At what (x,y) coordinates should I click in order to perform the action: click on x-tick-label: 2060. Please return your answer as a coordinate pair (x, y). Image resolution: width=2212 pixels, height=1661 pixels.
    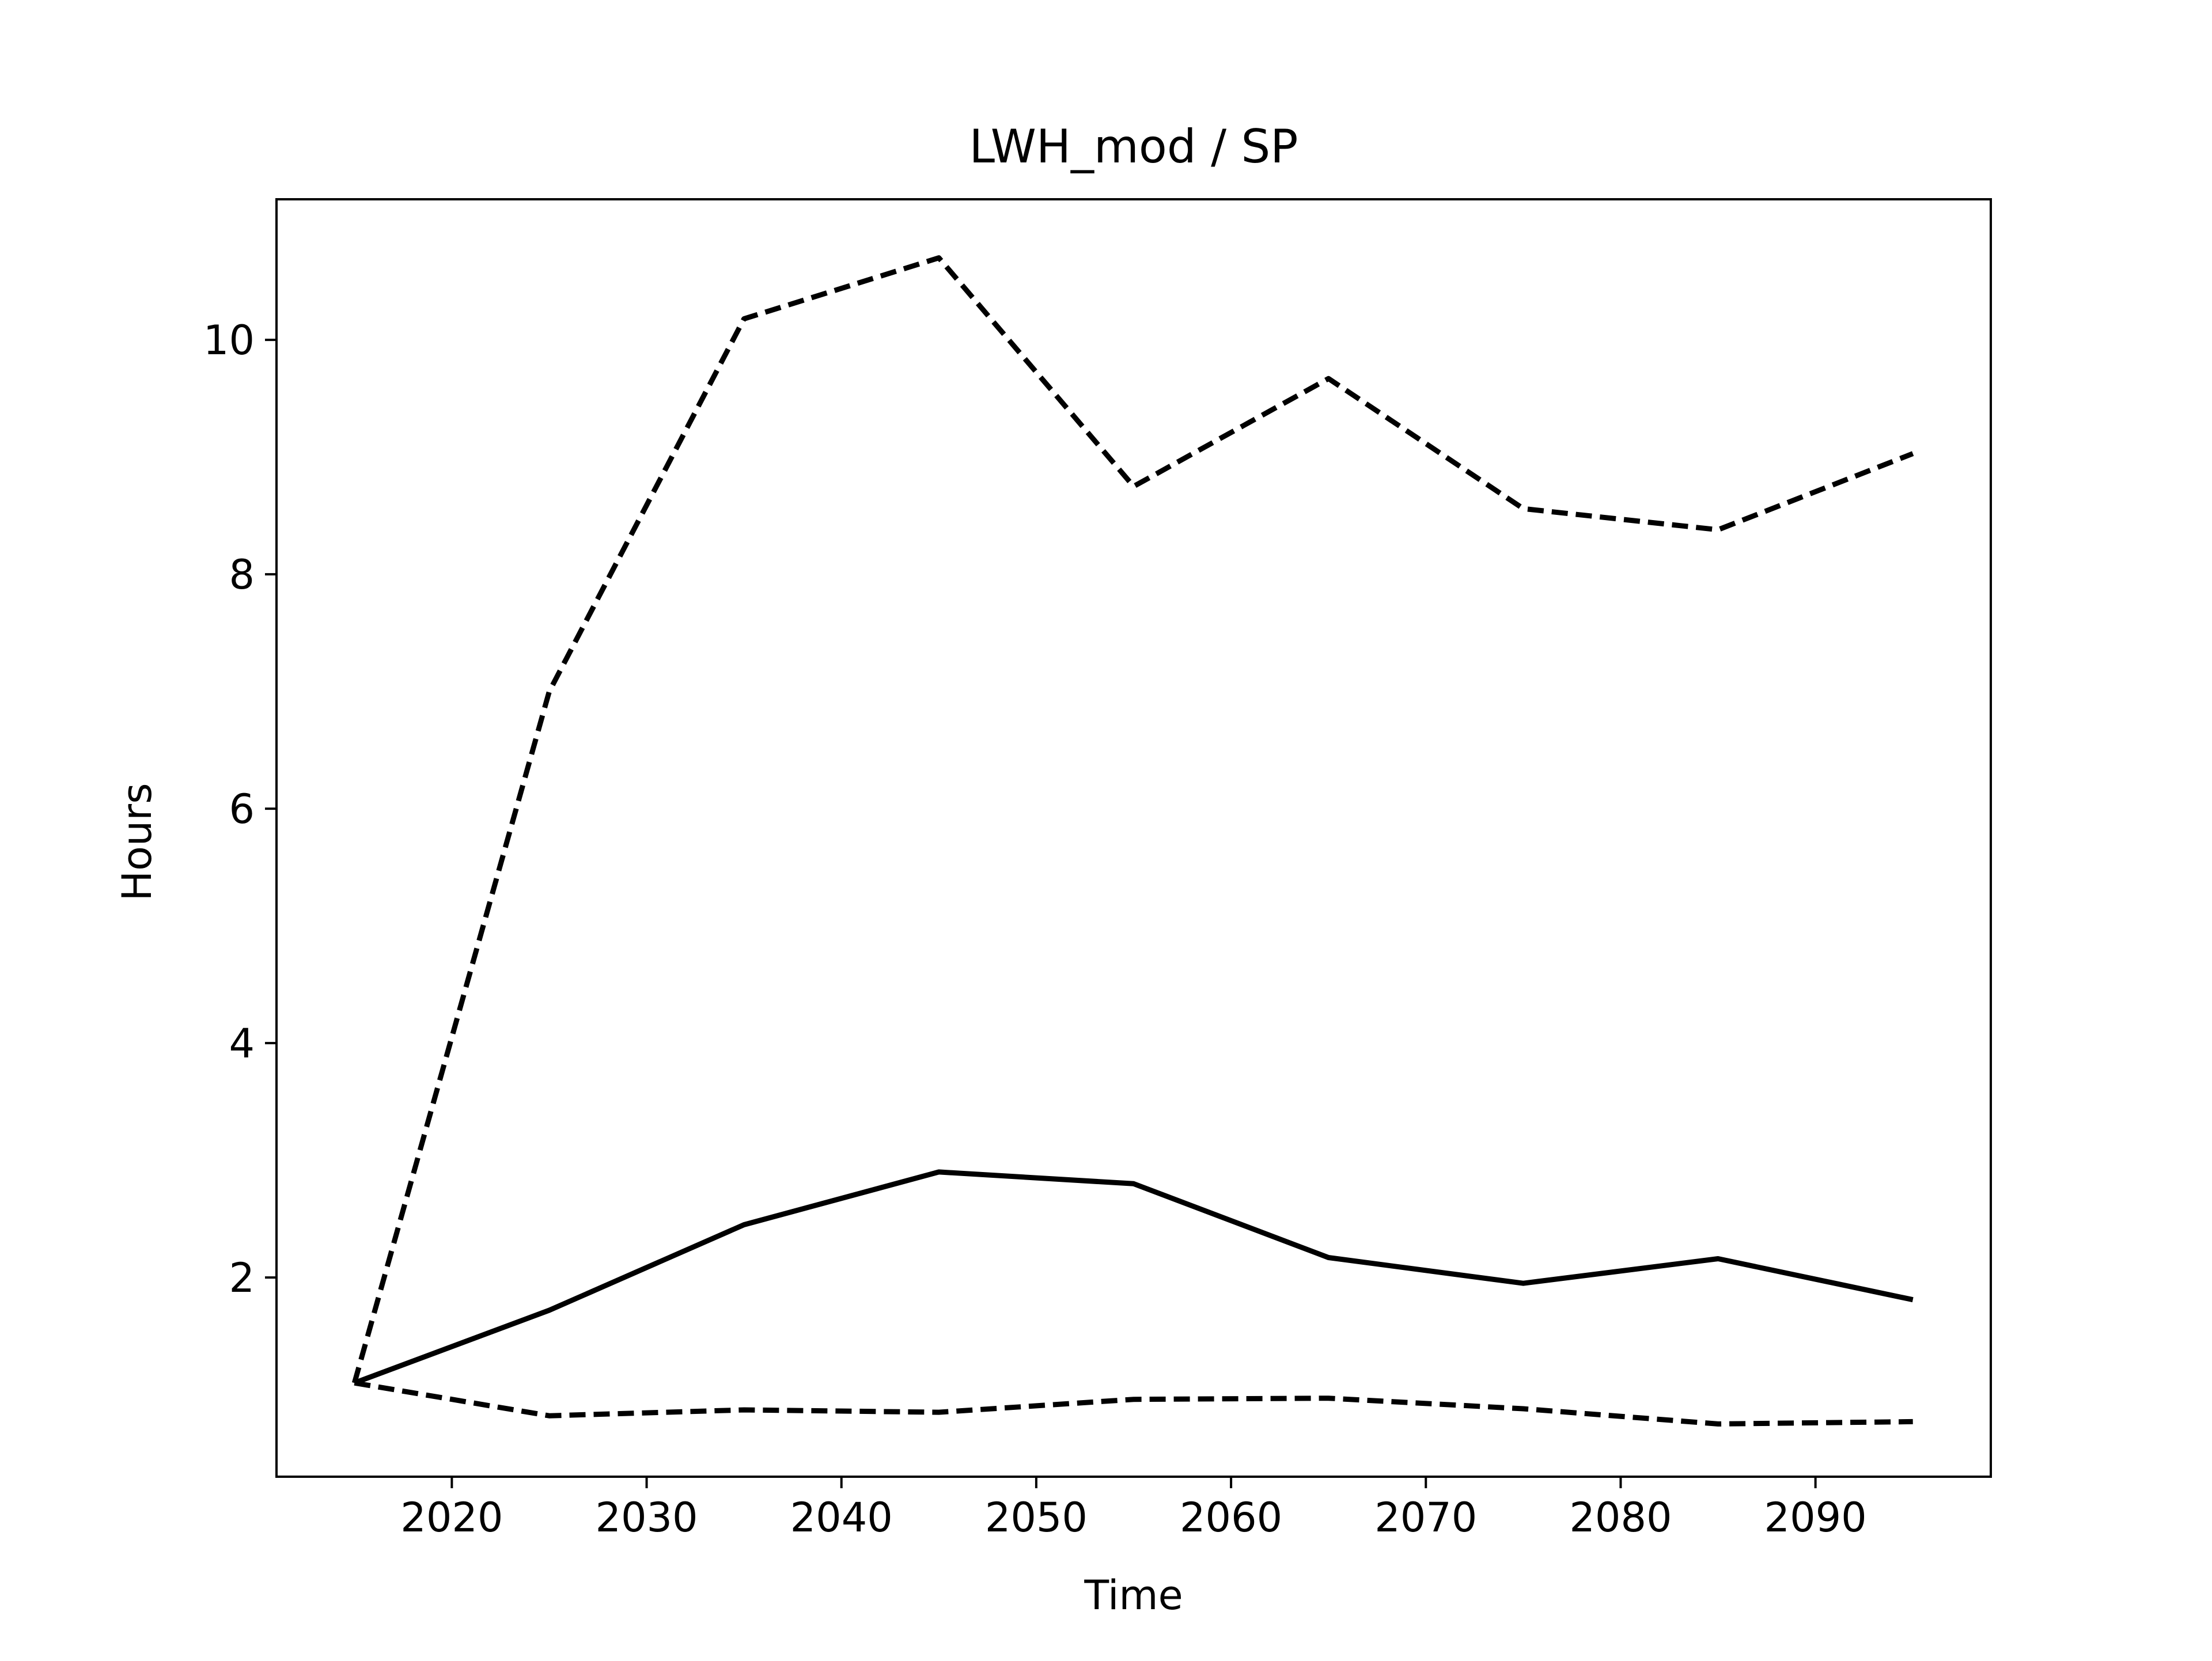
    Looking at the image, I should click on (1231, 1517).